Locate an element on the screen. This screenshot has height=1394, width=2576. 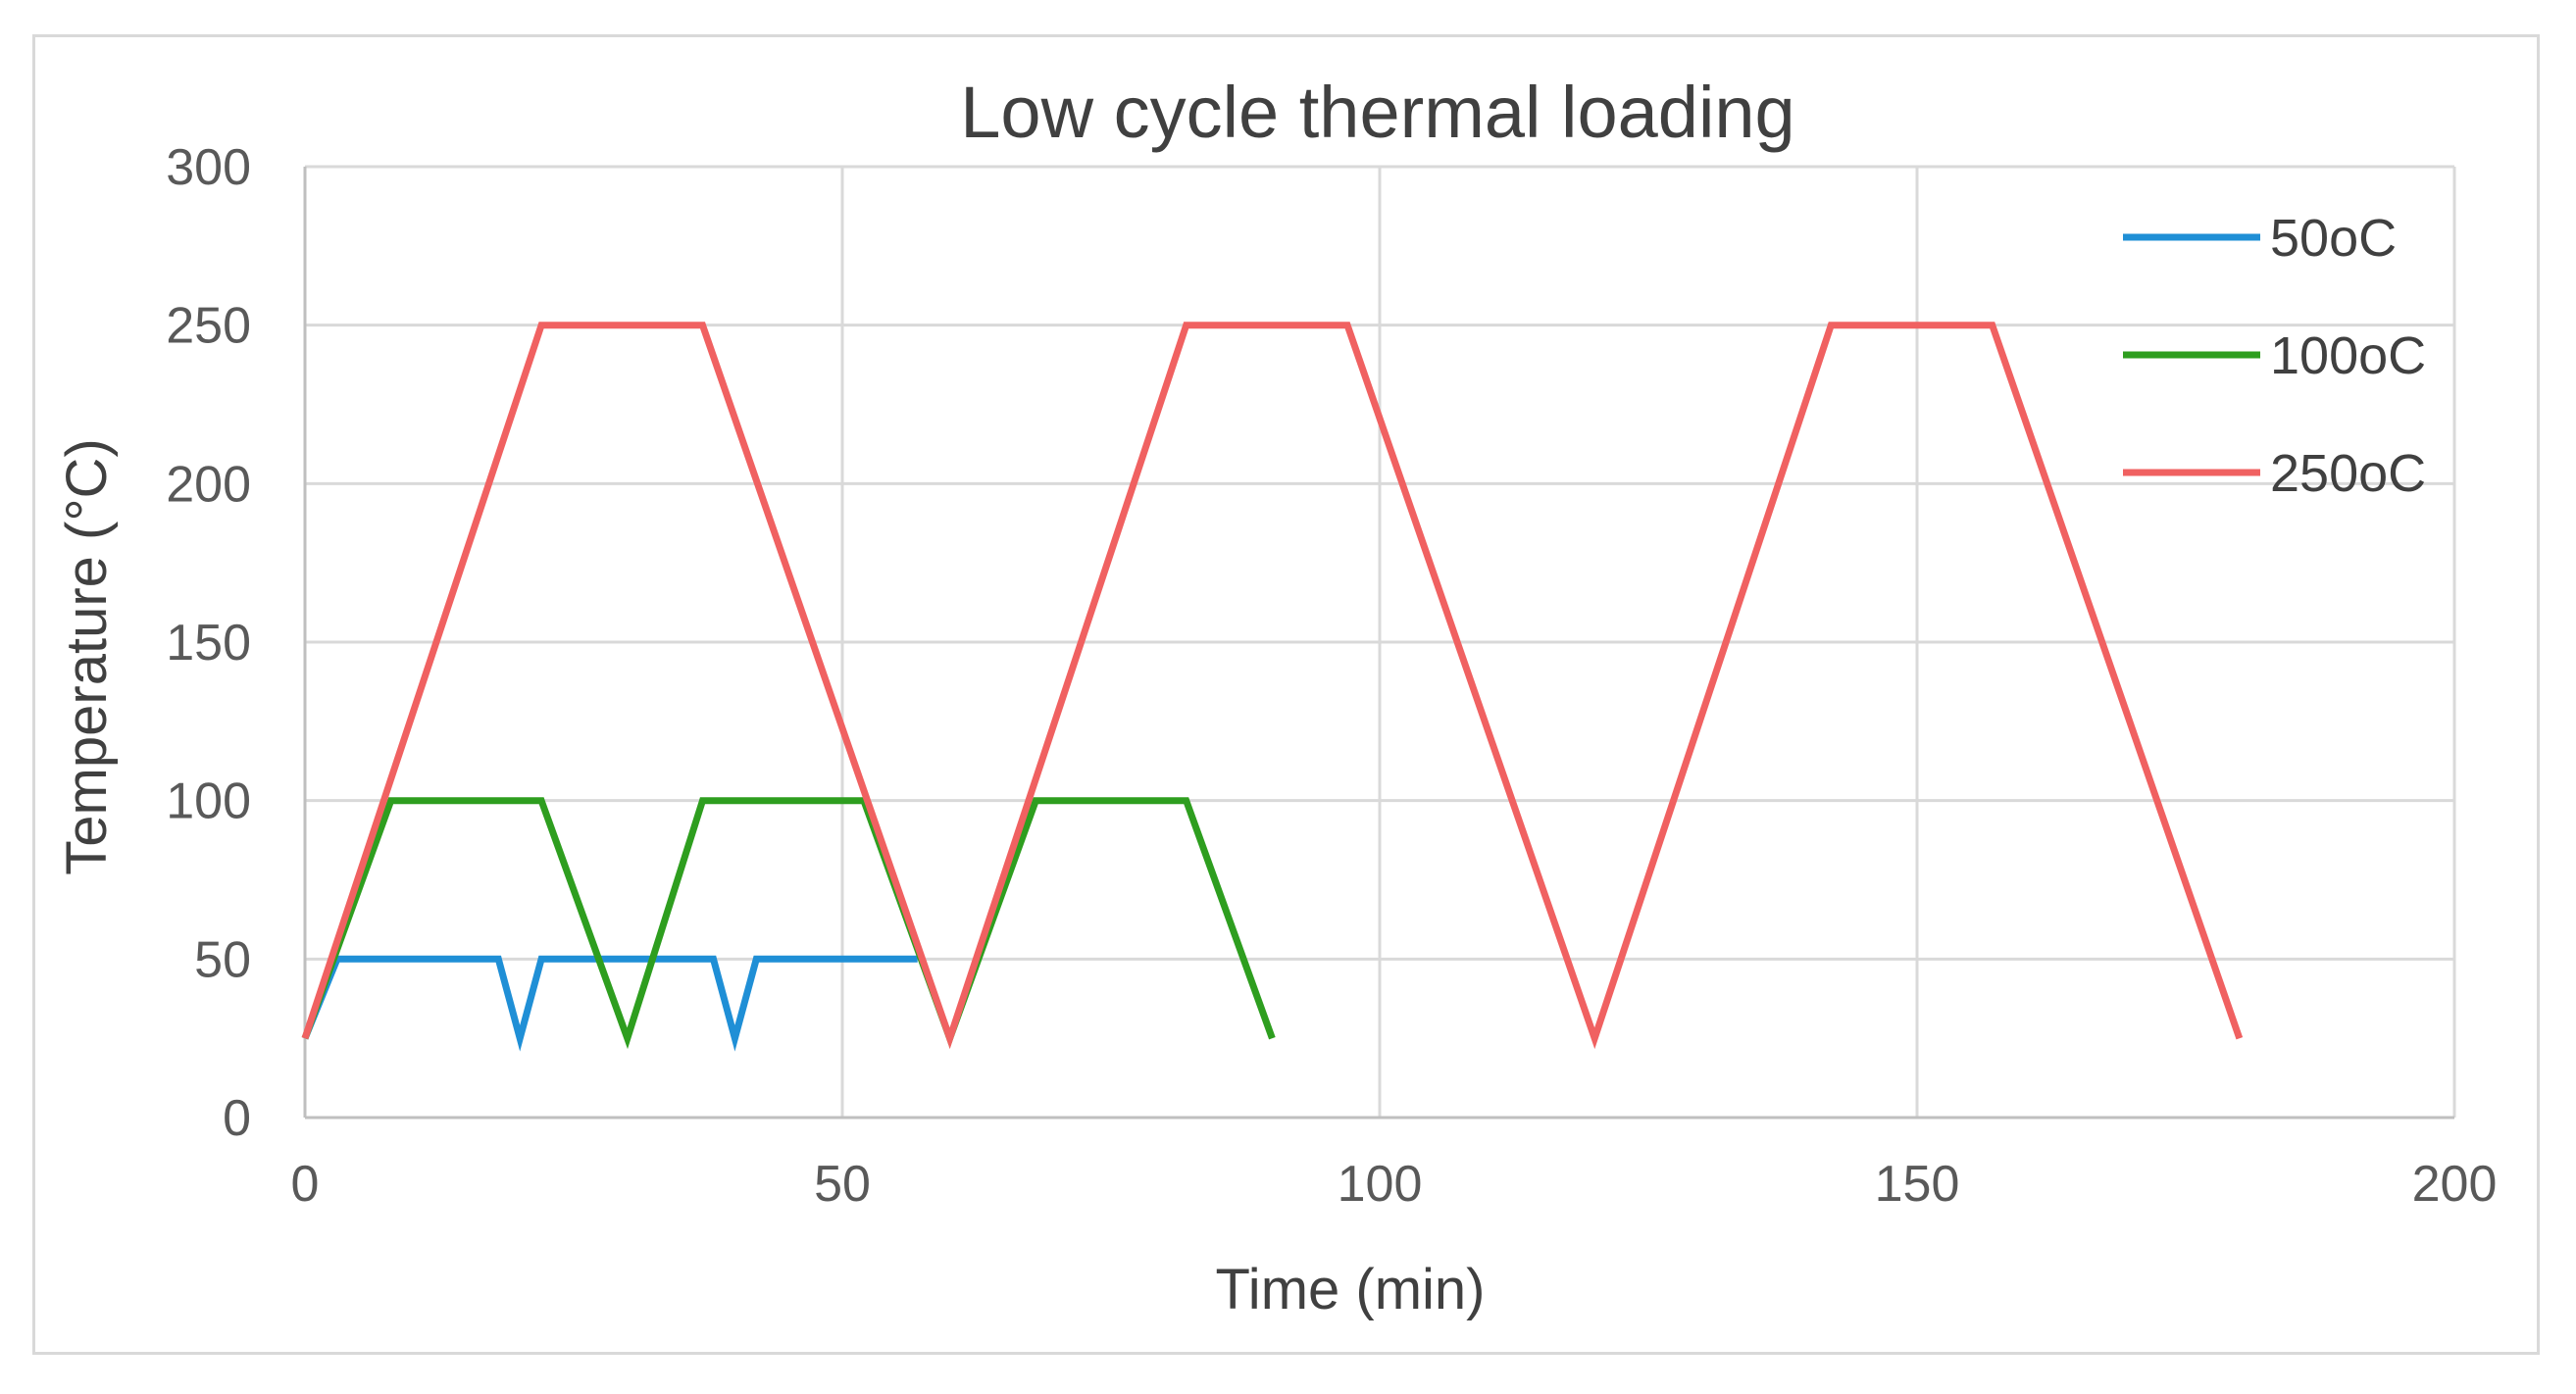
y-tick-label: 150 is located at coordinates (208, 643).